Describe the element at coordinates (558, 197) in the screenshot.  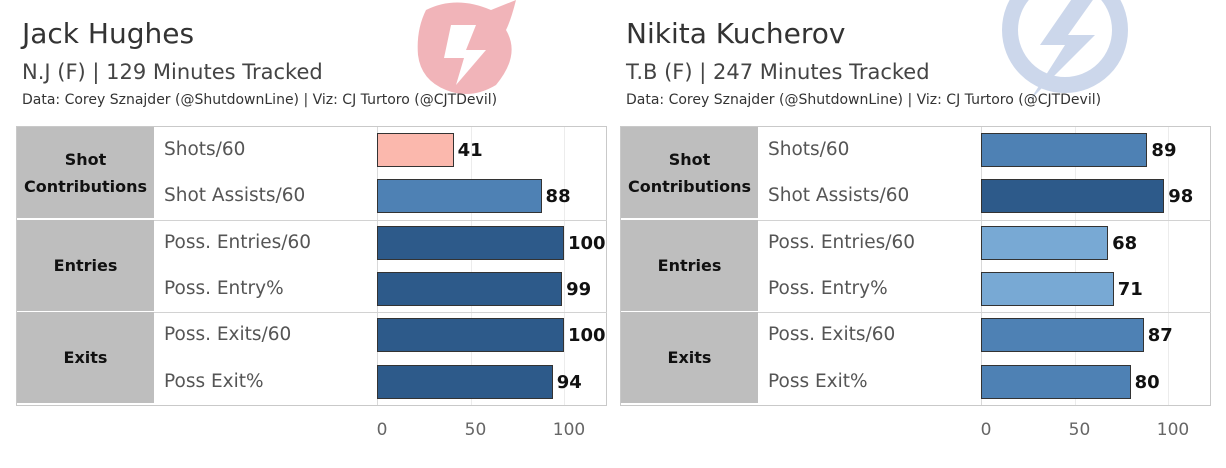
I see `bar-value-label: 88` at that location.